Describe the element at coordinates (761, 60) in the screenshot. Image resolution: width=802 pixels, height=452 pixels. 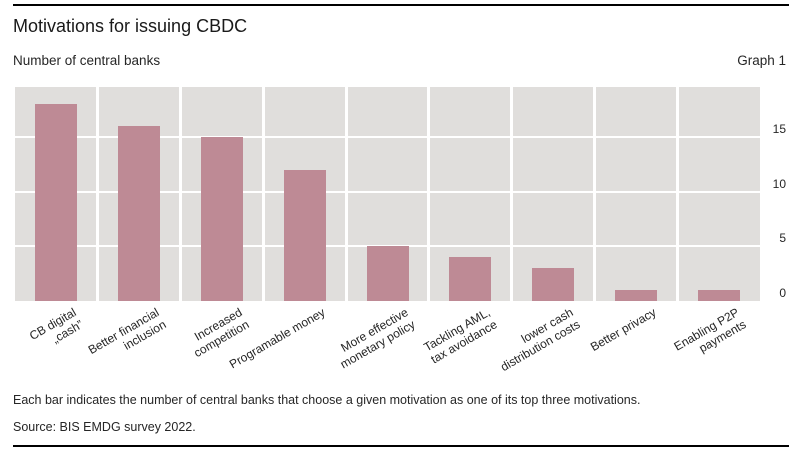
I see `graph-number-label: Graph 1` at that location.